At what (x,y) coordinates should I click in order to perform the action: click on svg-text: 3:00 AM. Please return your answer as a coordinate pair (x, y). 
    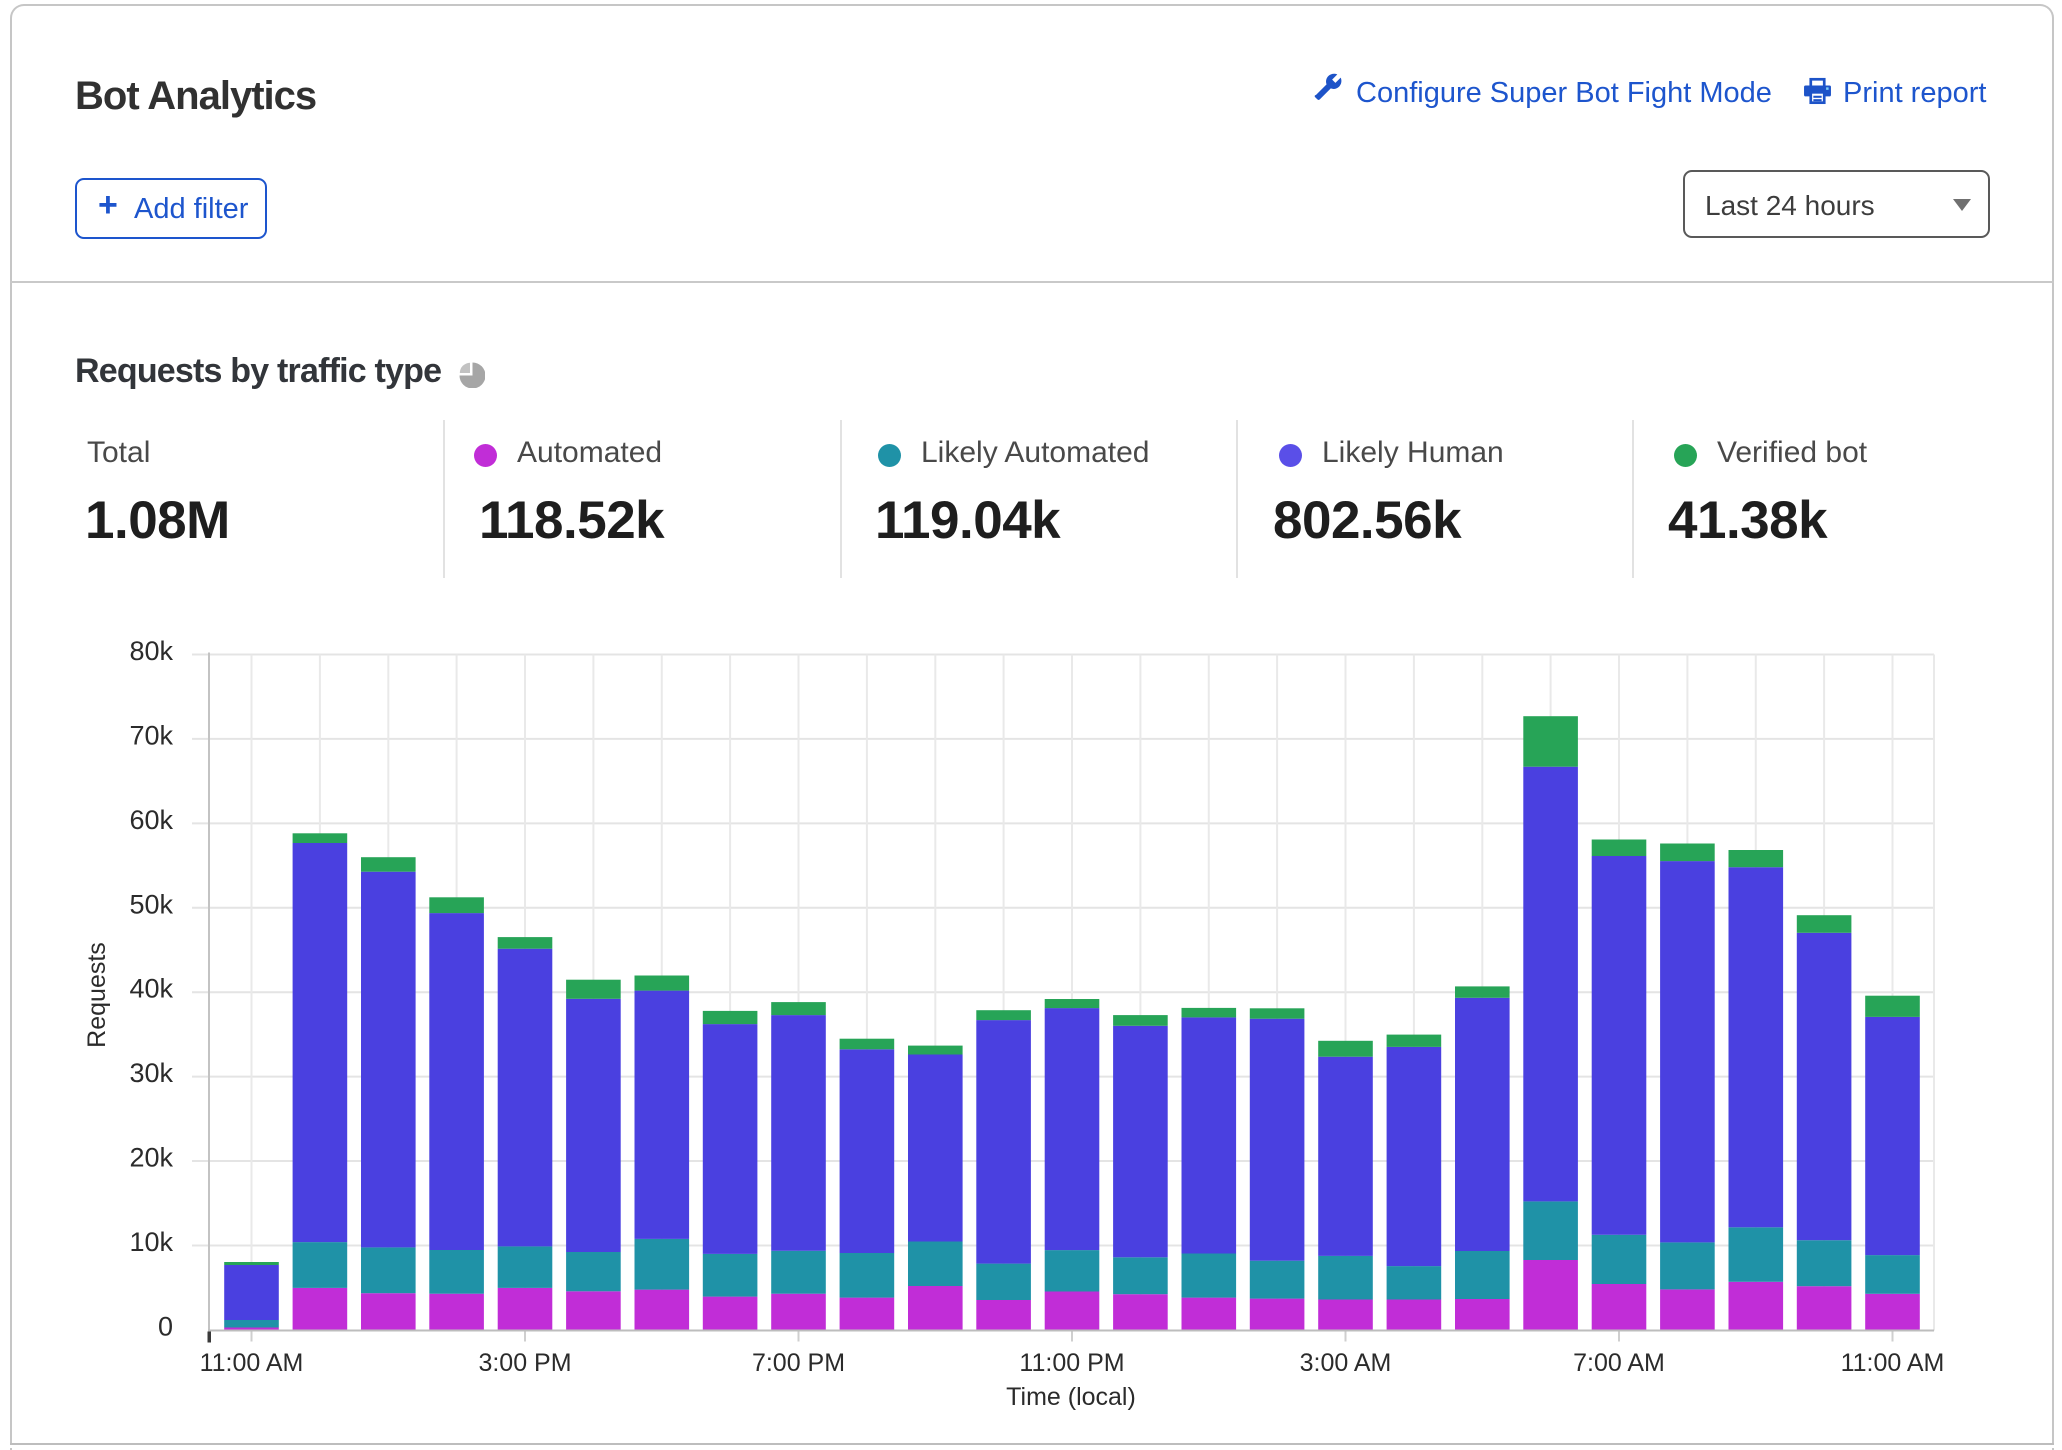
    Looking at the image, I should click on (1346, 1363).